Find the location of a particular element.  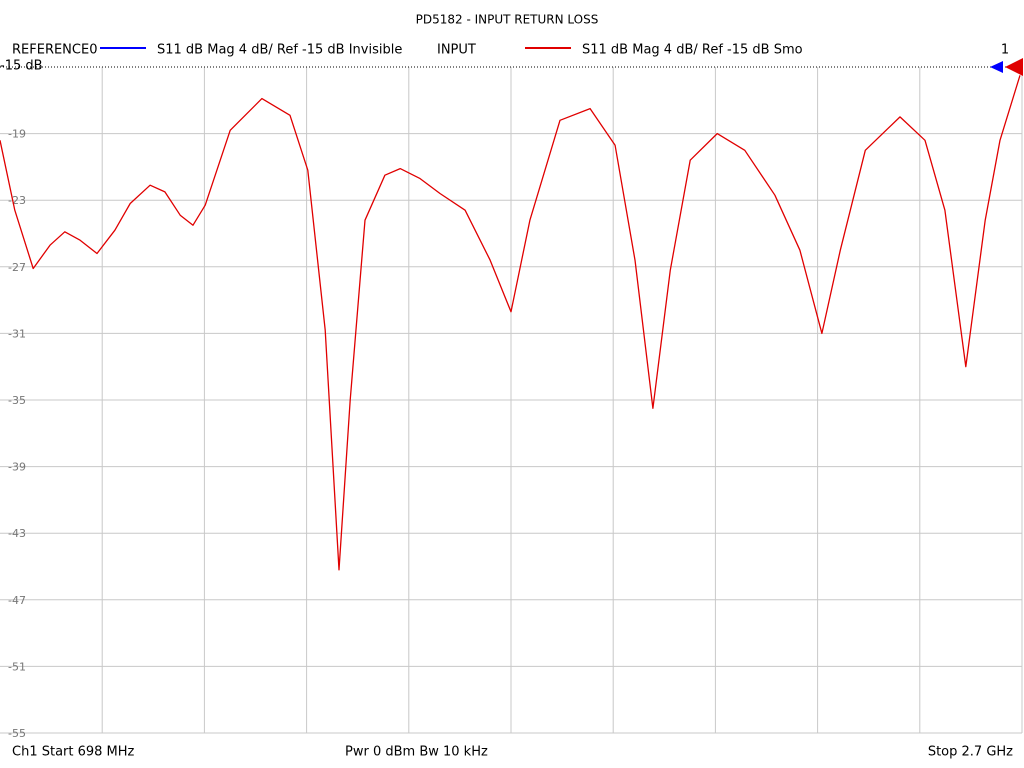

footer-power: Pwr 0 dBm Bw 10 kHz is located at coordinates (416, 752).